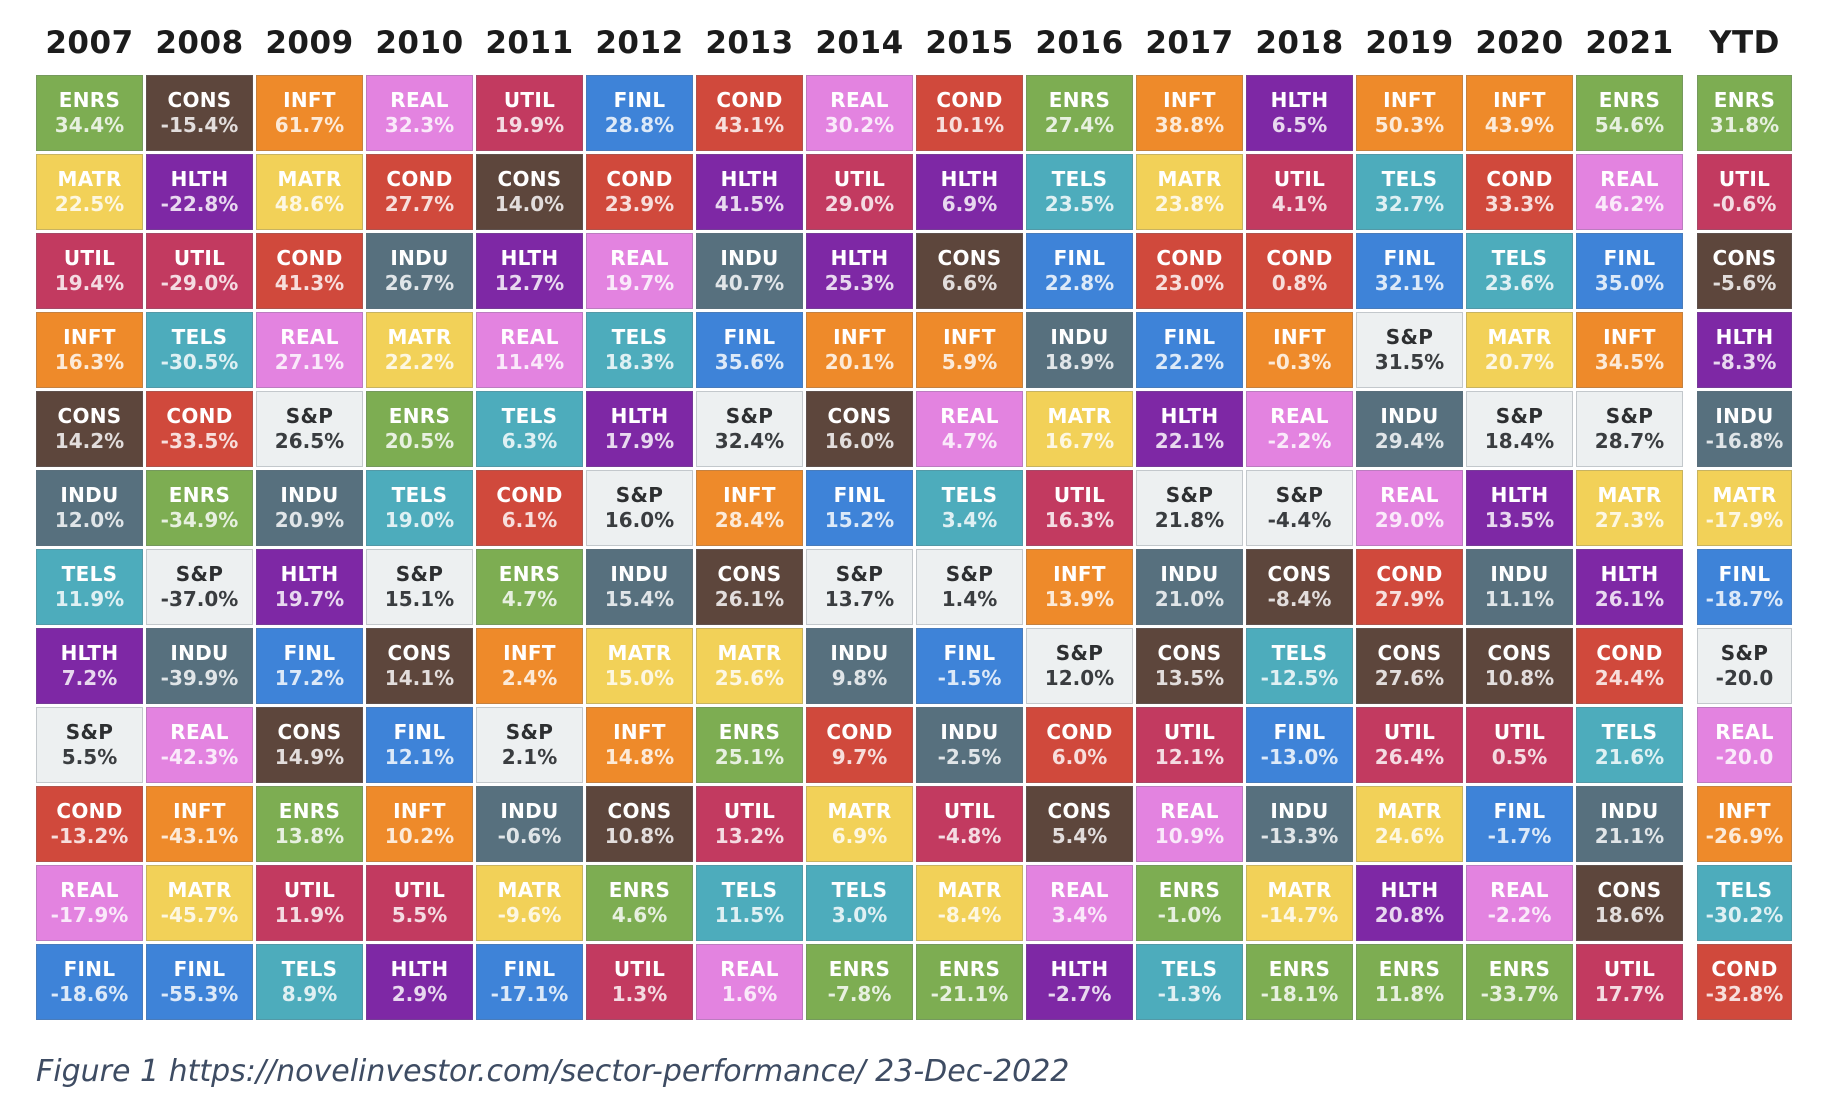  I want to click on sector-cell: INFT 61.7%, so click(309, 113).